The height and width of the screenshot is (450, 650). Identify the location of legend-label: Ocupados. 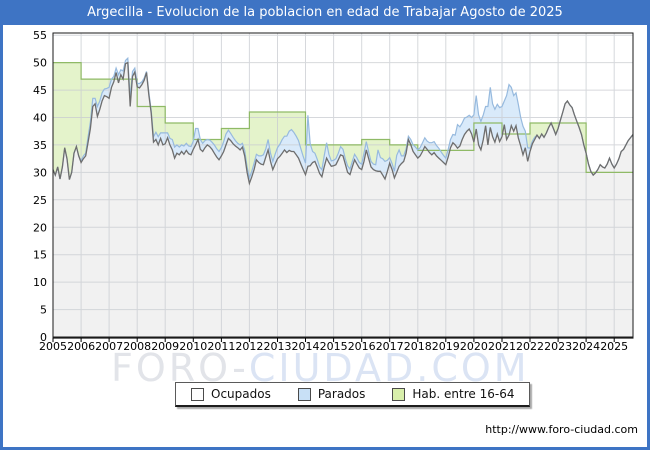
(241, 394).